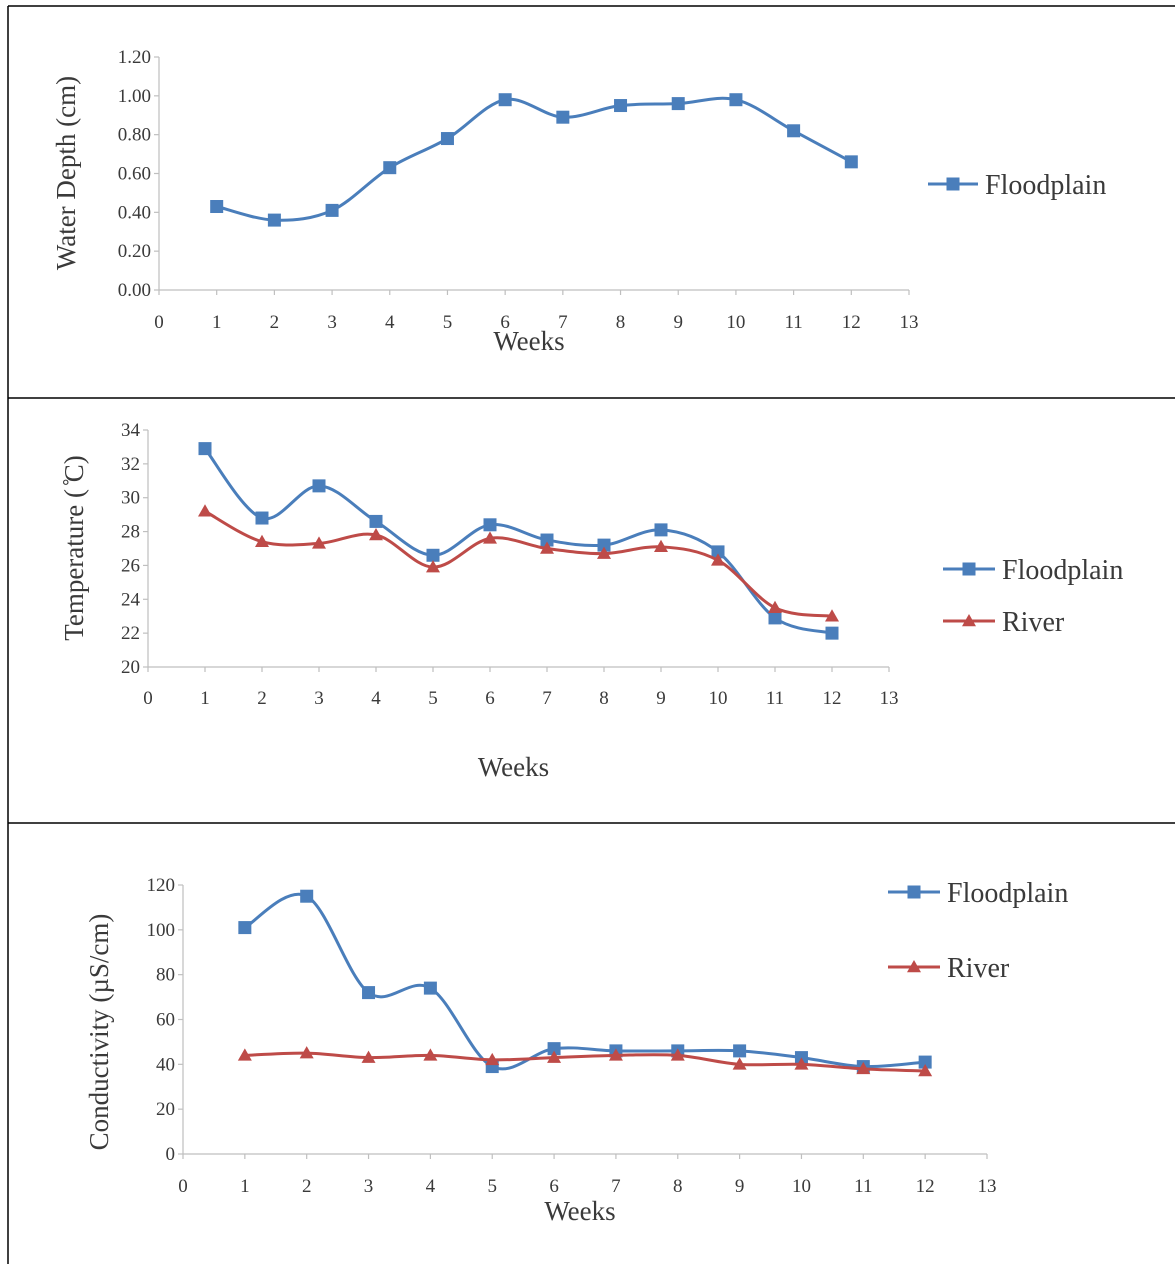 The height and width of the screenshot is (1269, 1175). I want to click on y-tick-label: 0.60, so click(134, 174).